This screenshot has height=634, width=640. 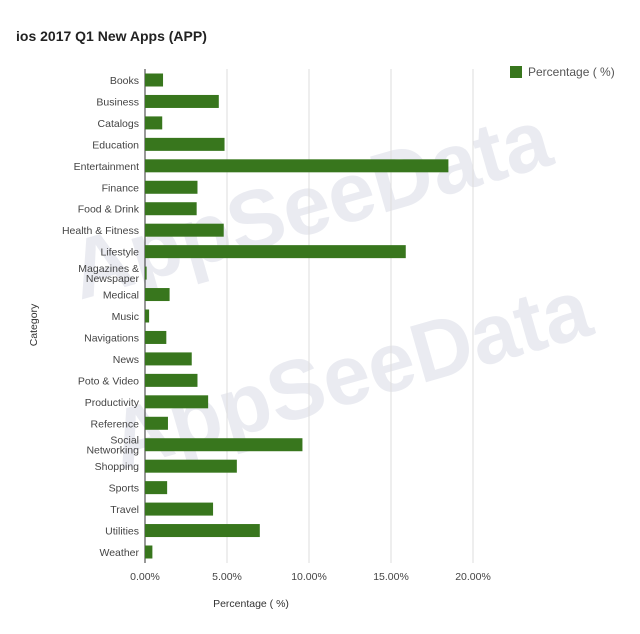 What do you see at coordinates (121, 296) in the screenshot?
I see `y-tick-label: Medical` at bounding box center [121, 296].